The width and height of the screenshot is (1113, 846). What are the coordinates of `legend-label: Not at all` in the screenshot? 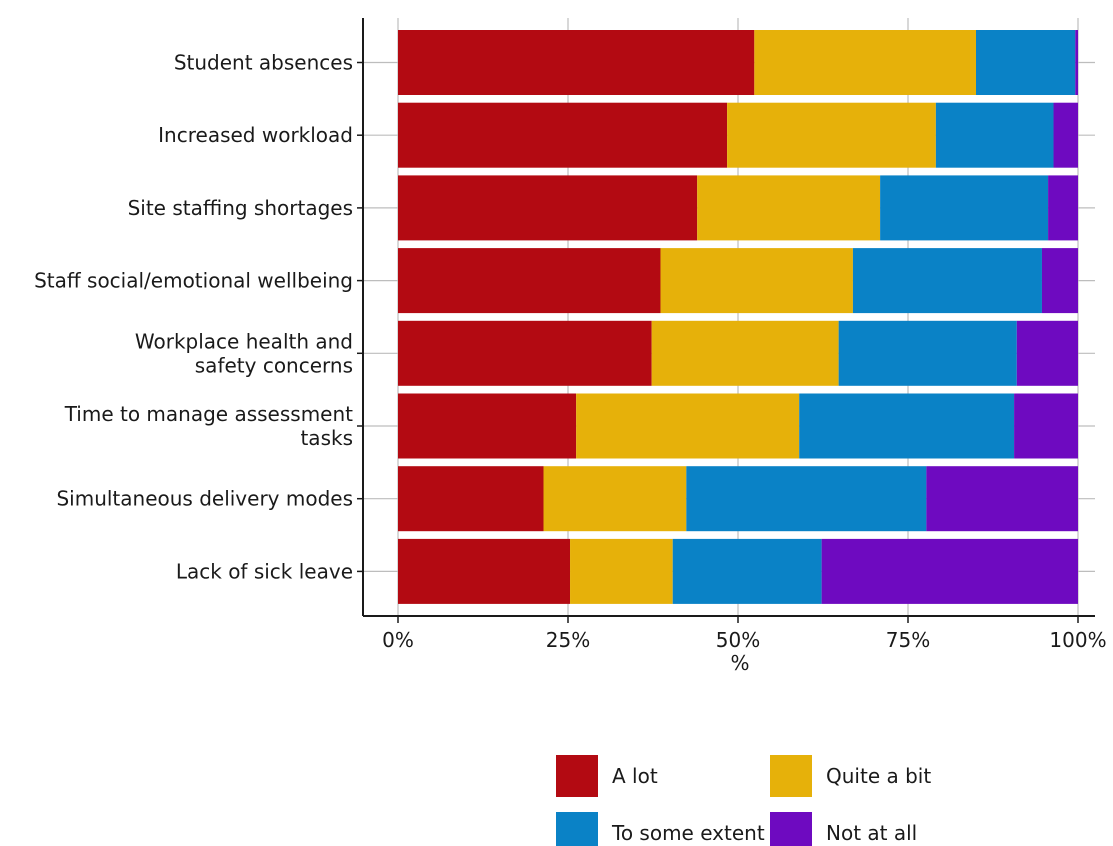 It's located at (871, 833).